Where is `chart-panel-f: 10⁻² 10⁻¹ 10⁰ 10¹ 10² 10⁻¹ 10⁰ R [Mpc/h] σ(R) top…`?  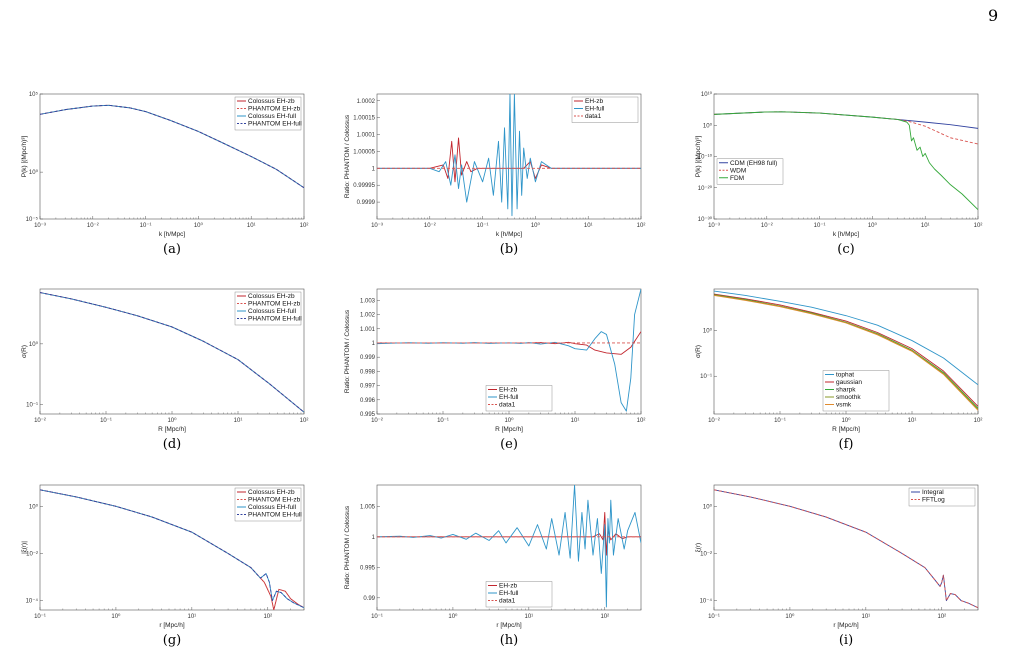 chart-panel-f: 10⁻² 10⁻¹ 10⁰ 10¹ 10² 10⁻¹ 10⁰ R [Mpc/h] σ(R) top… is located at coordinates (838, 371).